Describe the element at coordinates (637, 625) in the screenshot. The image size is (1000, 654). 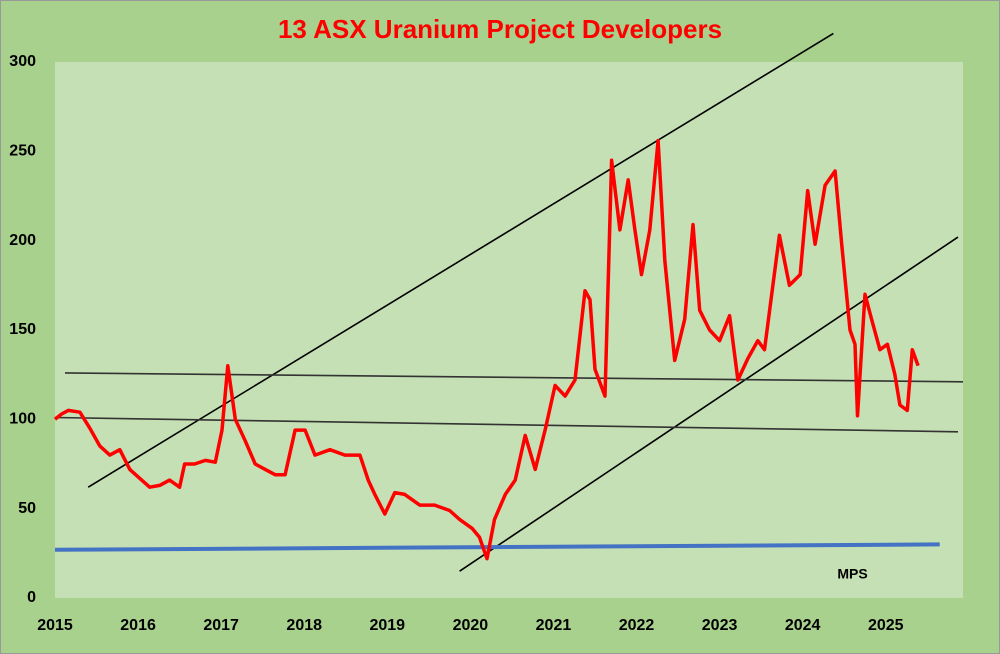
I see `x-tick-label: 2022` at that location.